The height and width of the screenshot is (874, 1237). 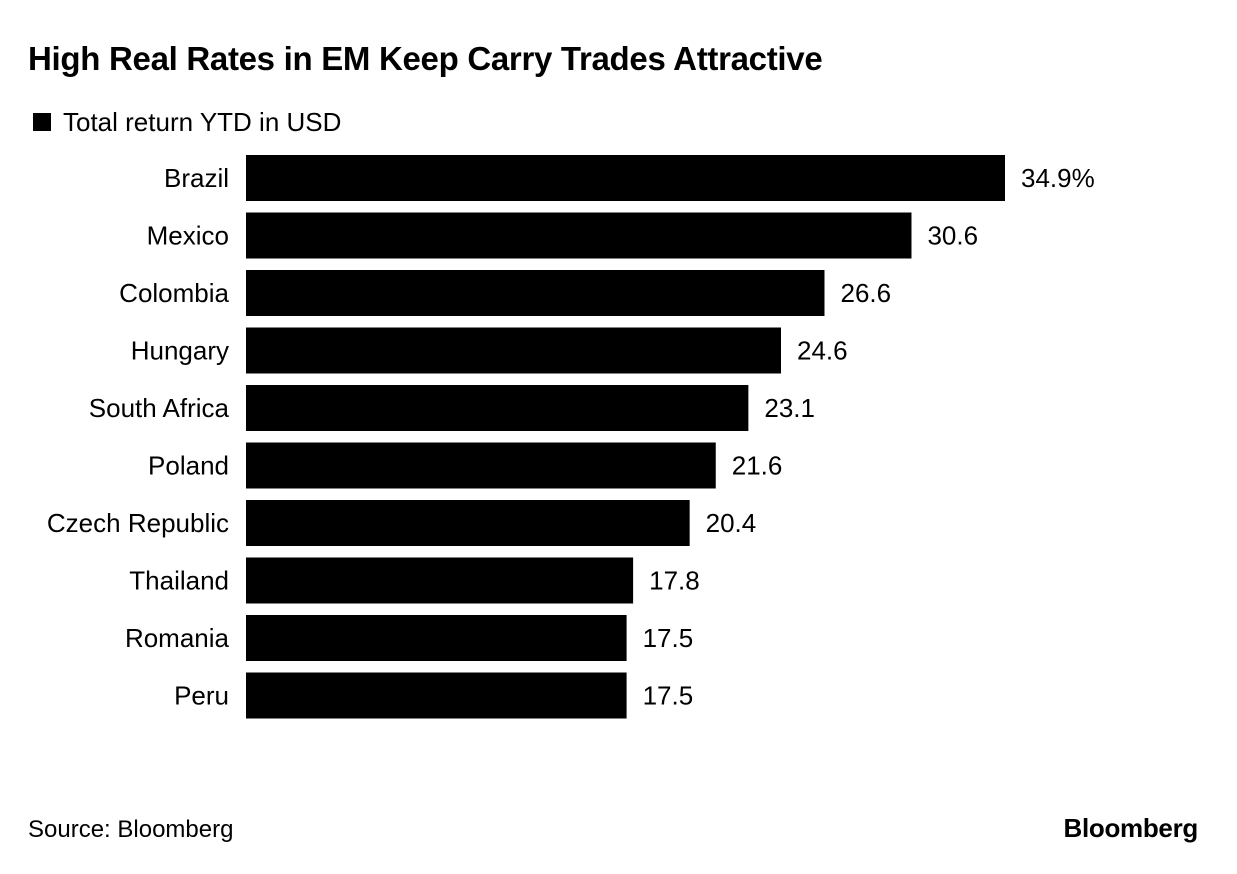 I want to click on bar-romania, so click(x=436, y=638).